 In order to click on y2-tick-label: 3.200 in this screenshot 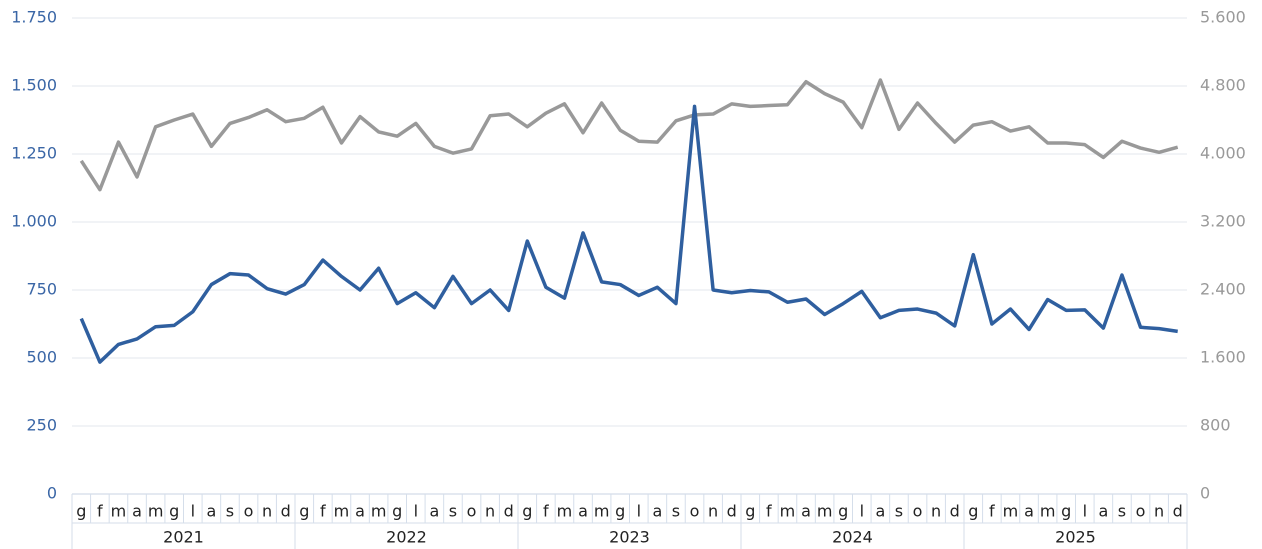, I will do `click(1223, 221)`.